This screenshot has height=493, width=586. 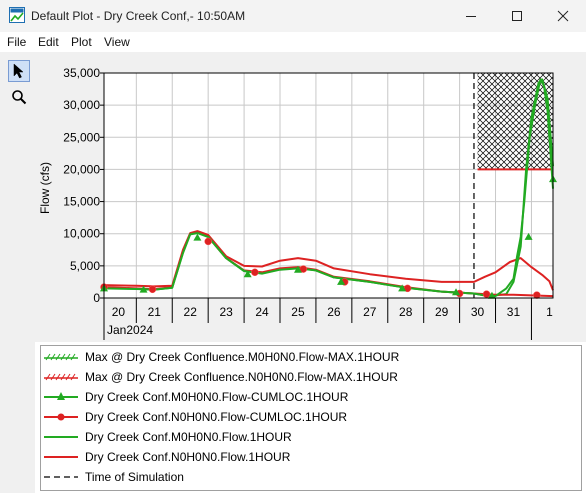 I want to click on legend-item: Time of Simulation, so click(x=311, y=476).